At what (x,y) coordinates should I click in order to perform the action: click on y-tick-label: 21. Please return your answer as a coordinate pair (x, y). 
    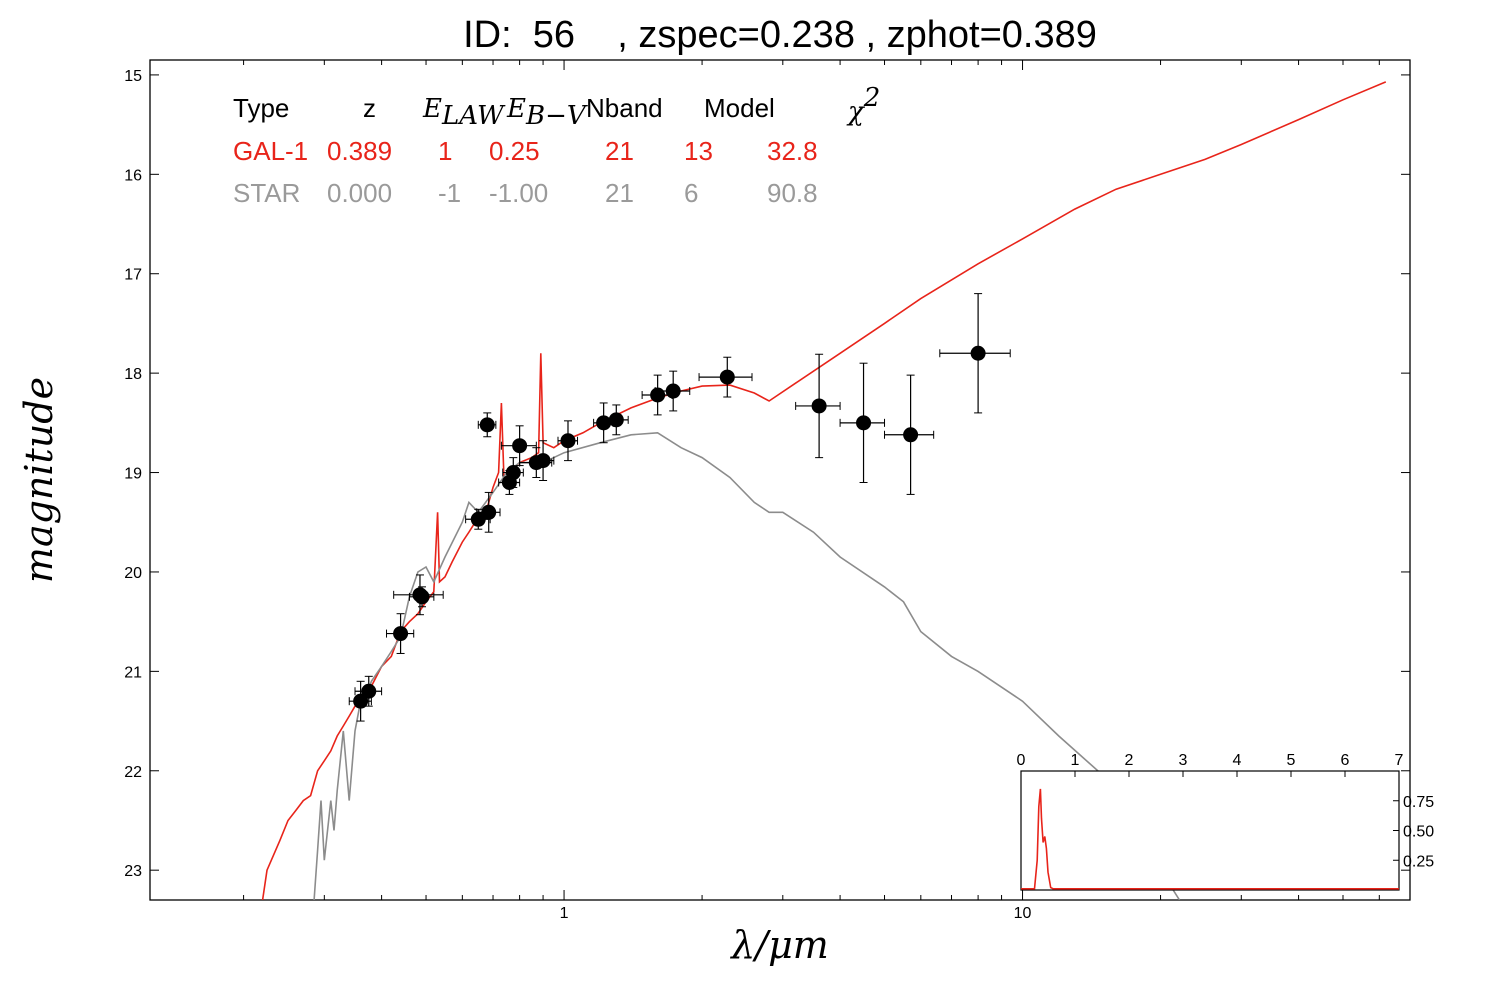
    Looking at the image, I should click on (133, 672).